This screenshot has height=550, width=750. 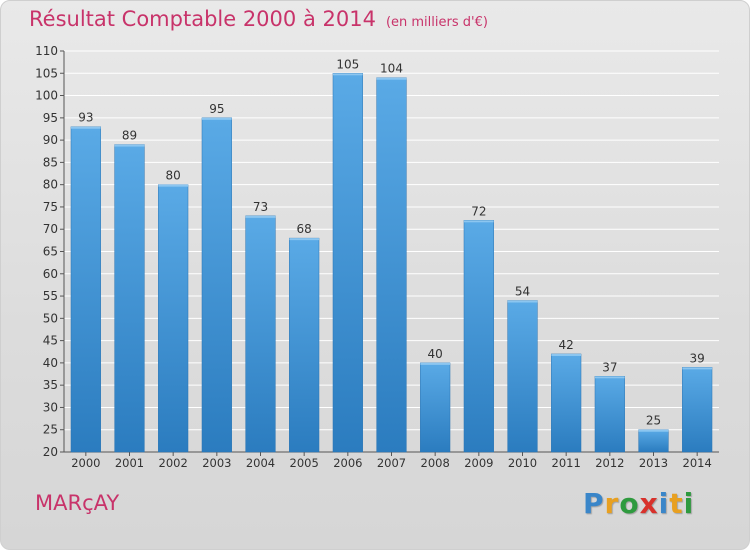 What do you see at coordinates (50, 274) in the screenshot?
I see `y-tick-label: 60` at bounding box center [50, 274].